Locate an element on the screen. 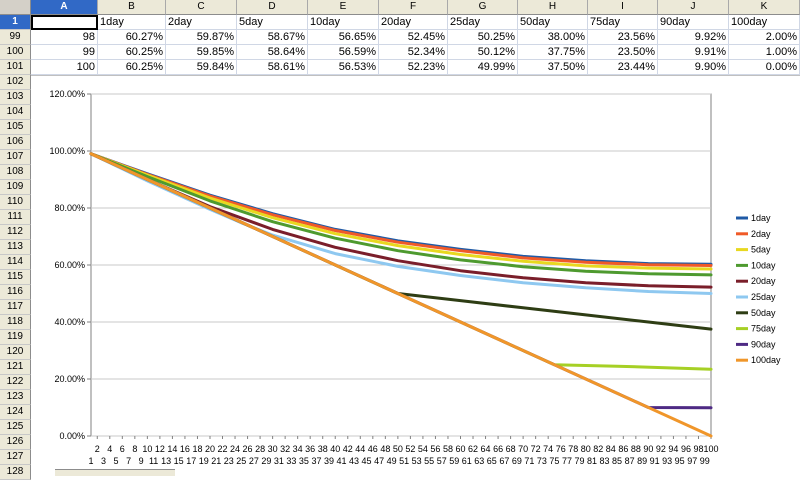 This screenshot has height=480, width=800. data-cell: 56.53% is located at coordinates (343, 67).